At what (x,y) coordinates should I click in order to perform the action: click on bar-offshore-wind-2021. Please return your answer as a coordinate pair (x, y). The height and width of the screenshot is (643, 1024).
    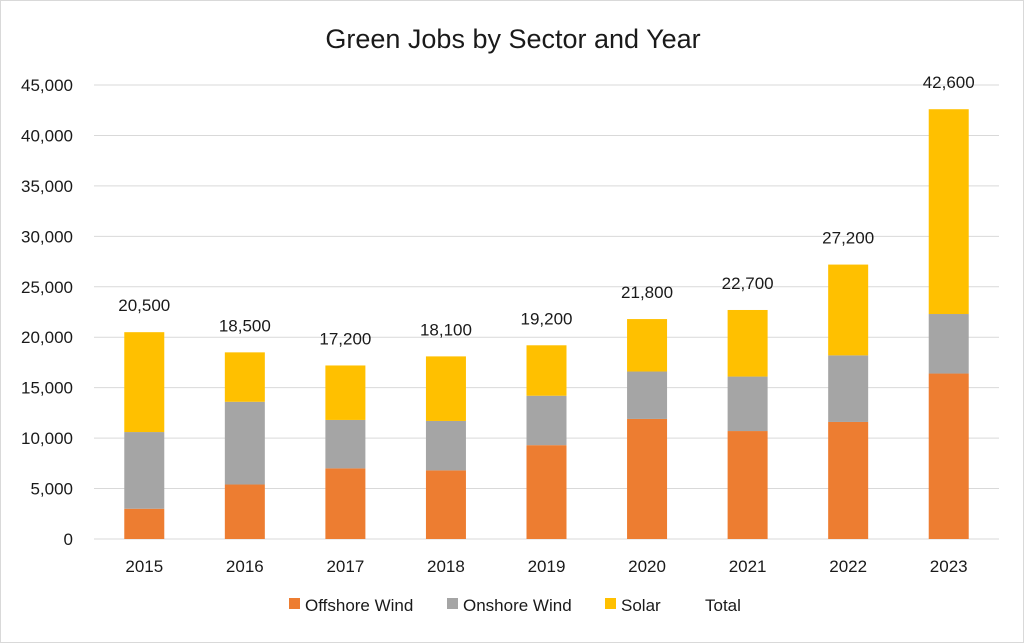
    Looking at the image, I should click on (747, 485).